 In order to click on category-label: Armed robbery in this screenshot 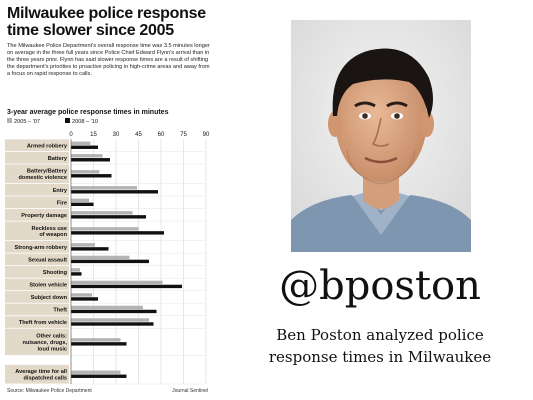, I will do `click(47, 146)`.